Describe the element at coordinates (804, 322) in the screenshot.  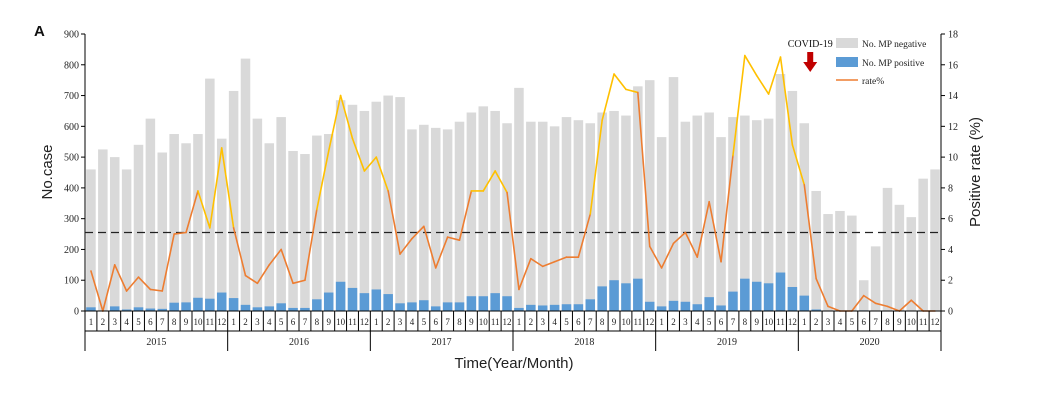
I see `month-tick-label: 1` at that location.